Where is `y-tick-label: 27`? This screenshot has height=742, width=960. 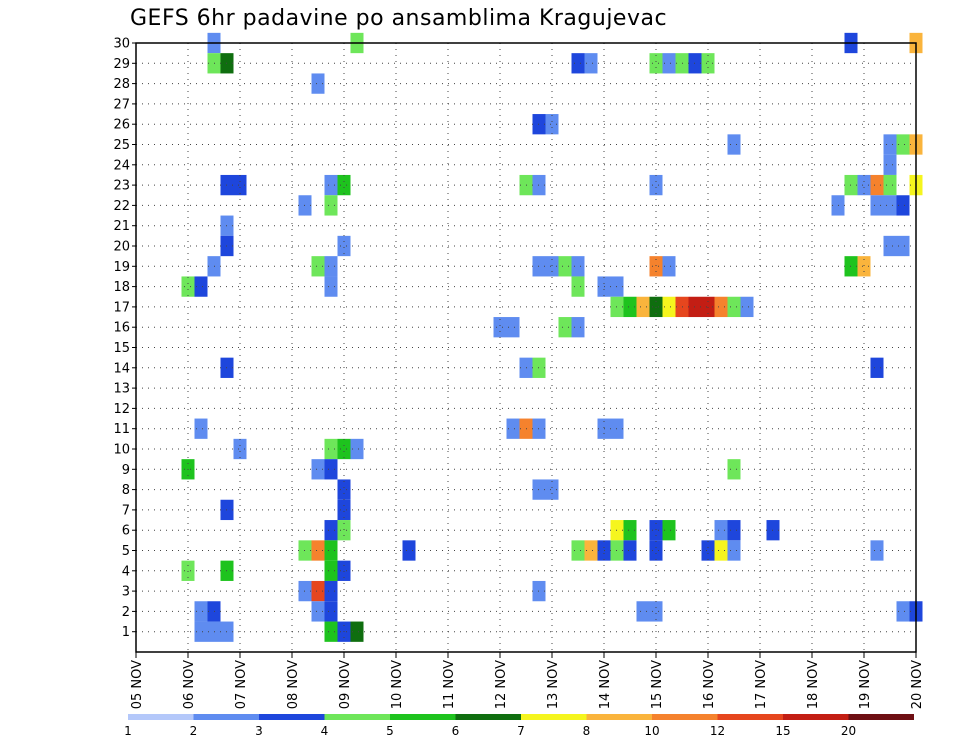
y-tick-label: 27 is located at coordinates (121, 104).